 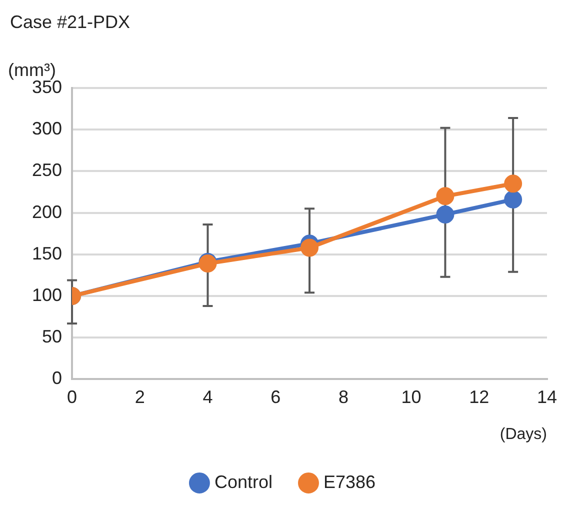 I want to click on y-axis-title: (mm³), so click(x=32, y=70).